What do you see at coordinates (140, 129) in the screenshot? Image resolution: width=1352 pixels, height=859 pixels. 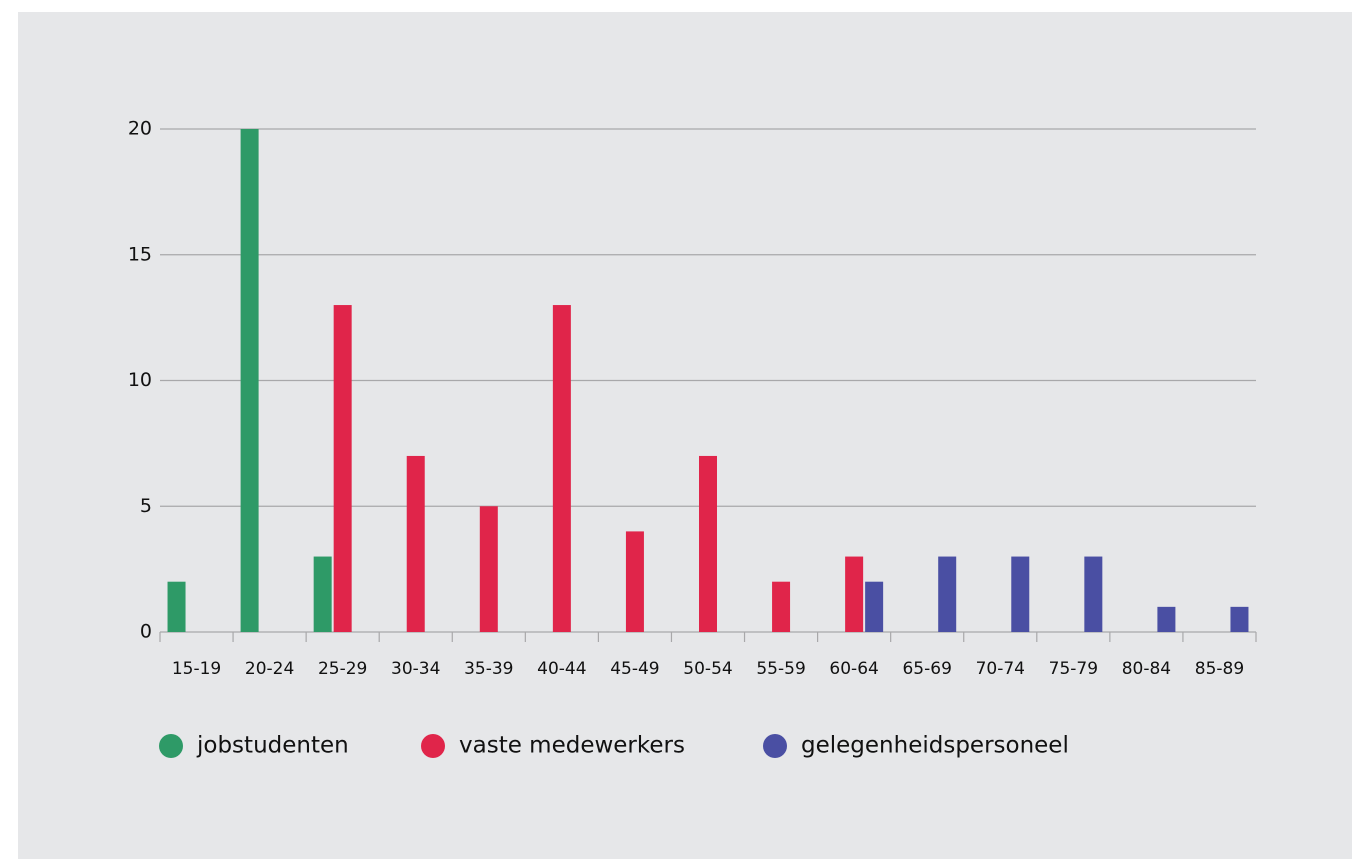 I see `y-tick-label: 20` at bounding box center [140, 129].